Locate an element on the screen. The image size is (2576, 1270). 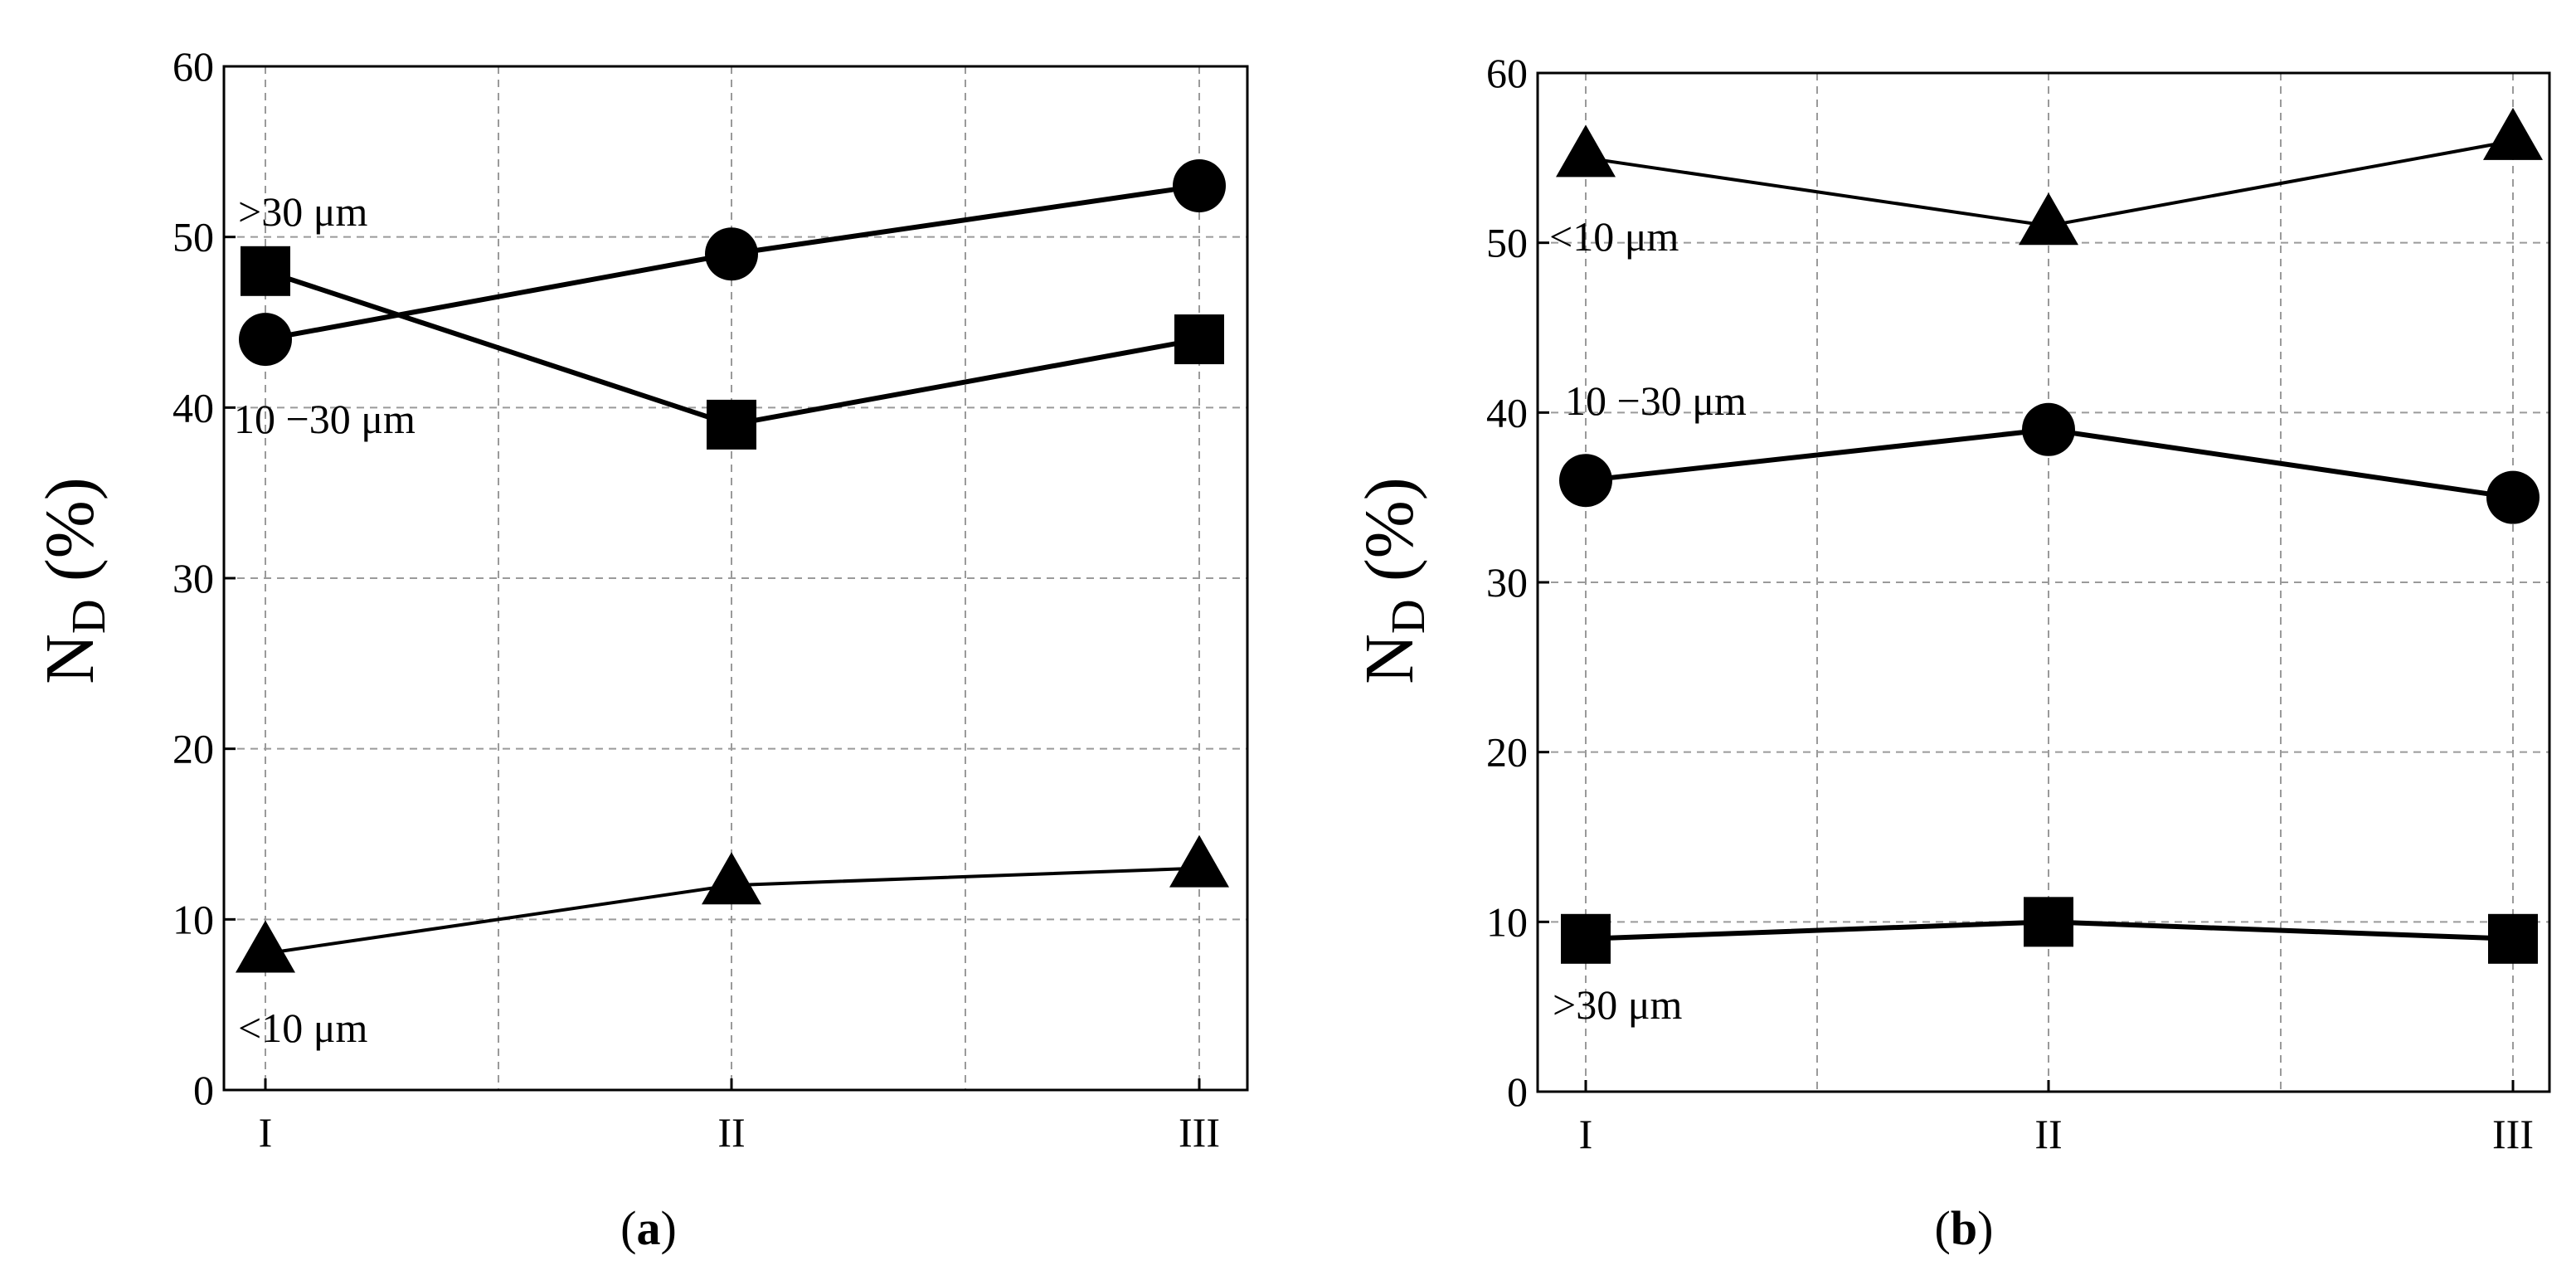
chart-b-label-lt10: <10 μm is located at coordinates (1614, 236).